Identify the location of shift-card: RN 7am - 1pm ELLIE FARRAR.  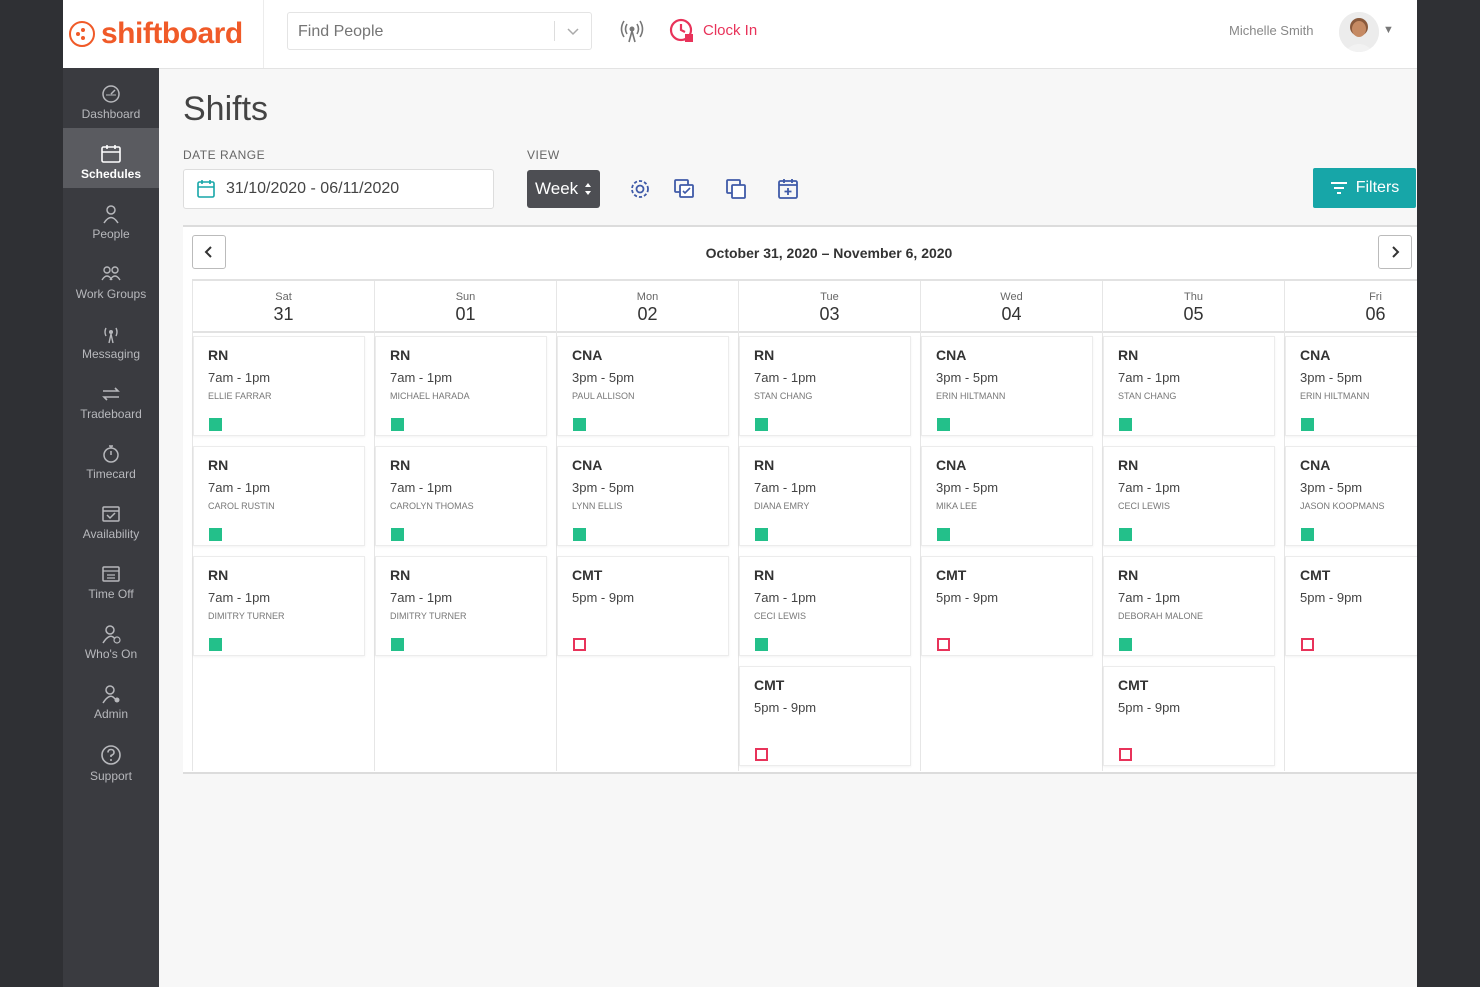
(279, 386).